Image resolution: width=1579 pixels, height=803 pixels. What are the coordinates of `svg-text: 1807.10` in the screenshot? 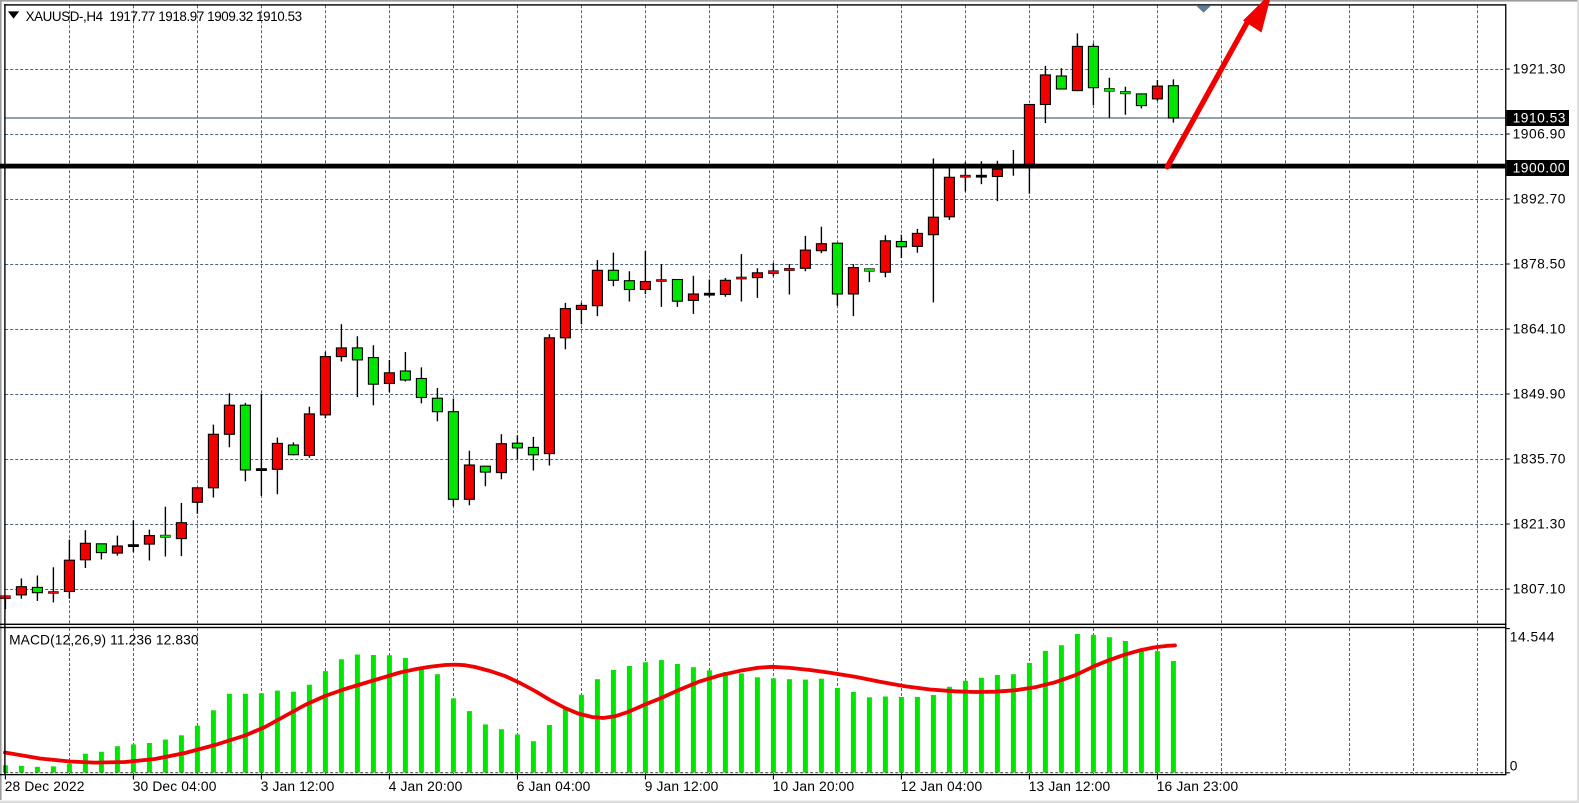 It's located at (1539, 589).